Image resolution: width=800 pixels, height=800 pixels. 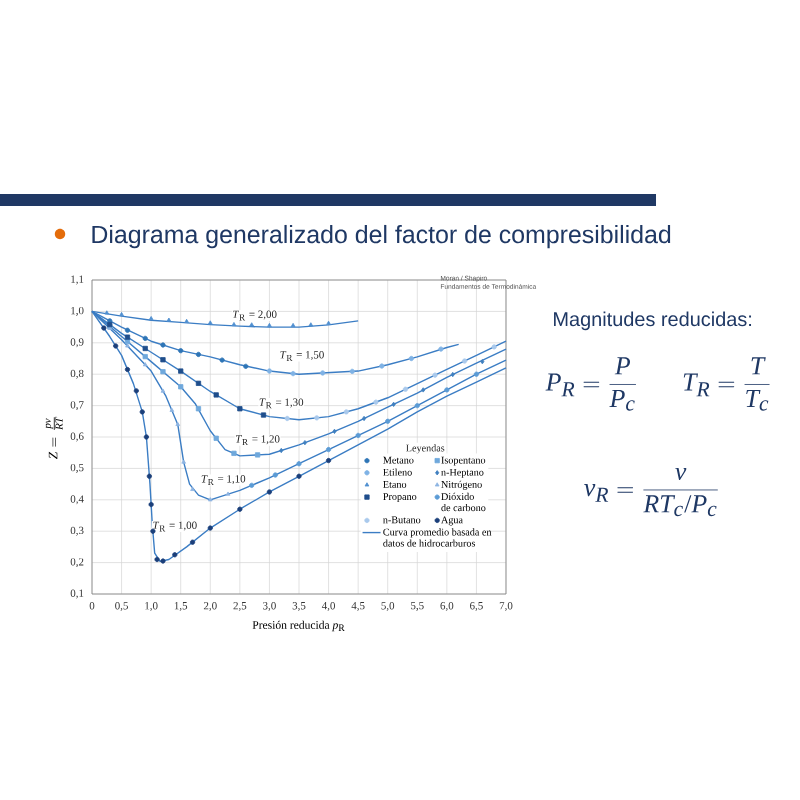 I want to click on chart-title: Diagrama generalizado del factor de compresibilidad, so click(x=381, y=236).